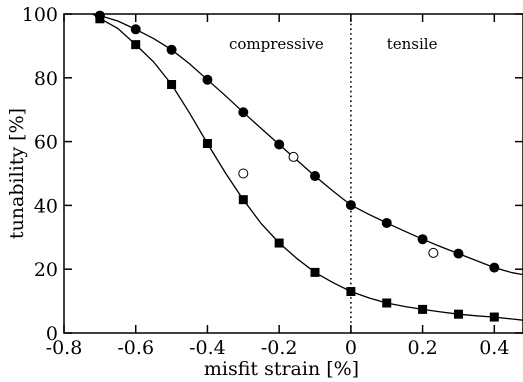  What do you see at coordinates (351, 348) in the screenshot?
I see `x-tick-label: 0` at bounding box center [351, 348].